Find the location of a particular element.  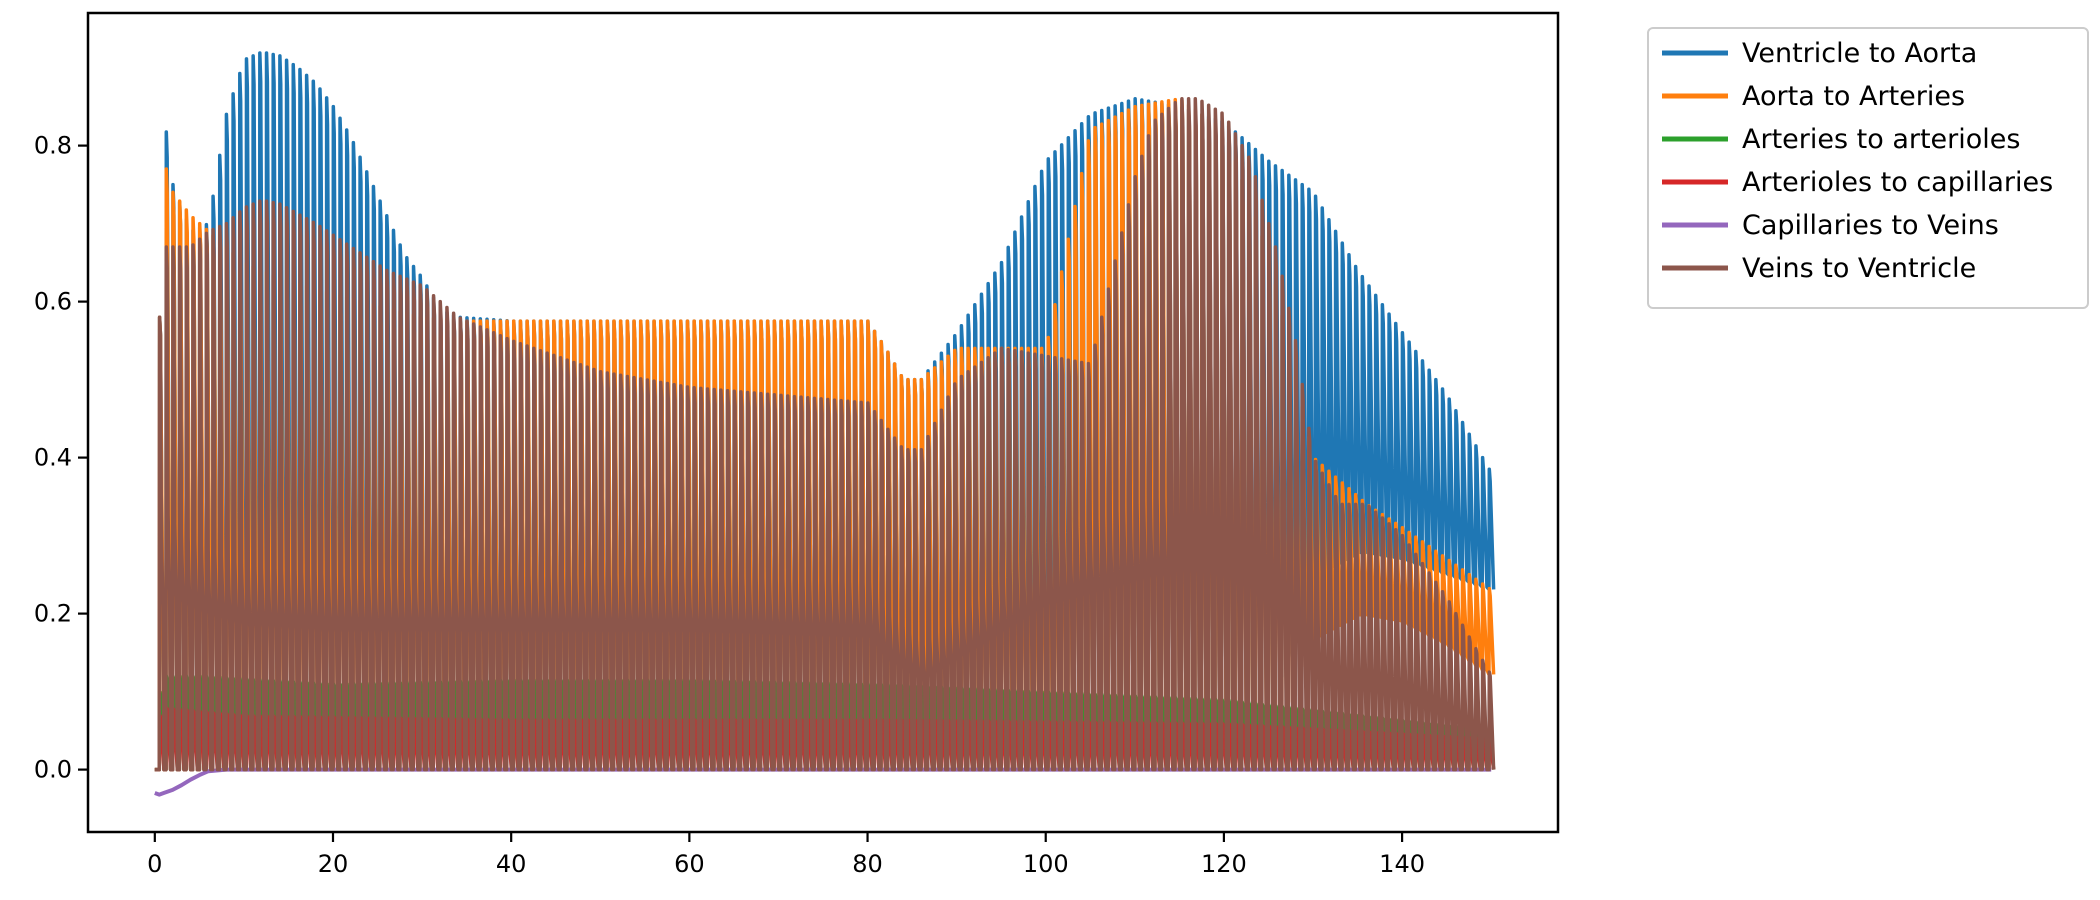

y-axis: 0.0 0.2 0.4 0.6 0.8 is located at coordinates (61, 458).